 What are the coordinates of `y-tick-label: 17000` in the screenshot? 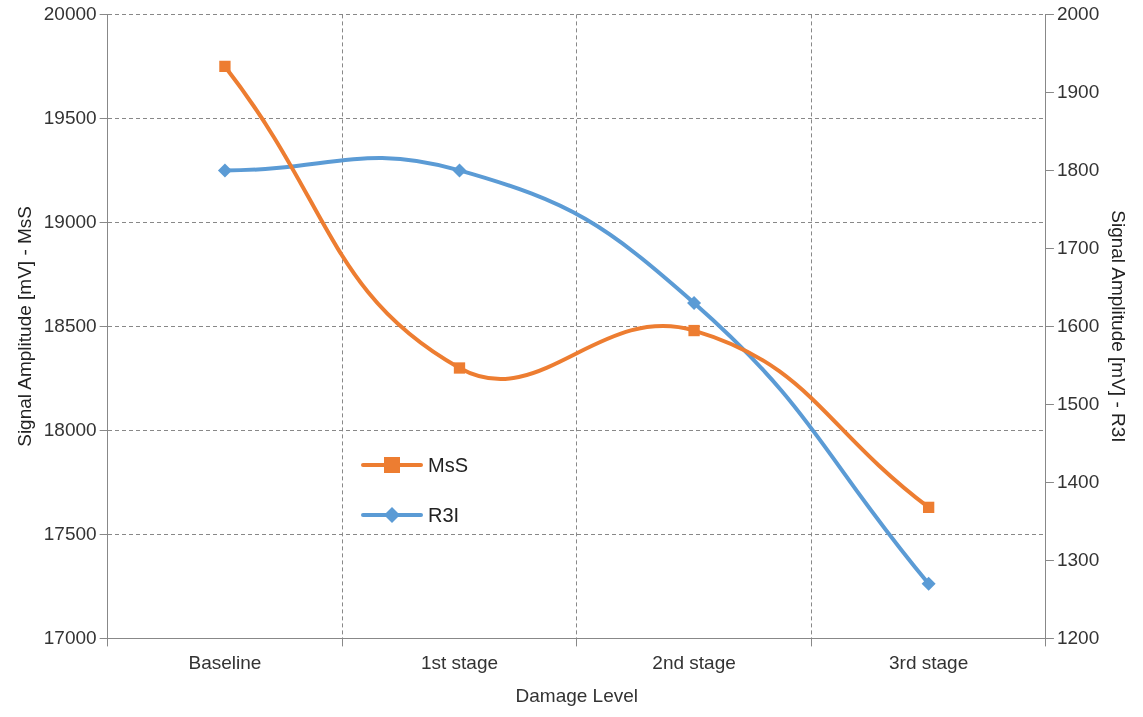 It's located at (70, 637).